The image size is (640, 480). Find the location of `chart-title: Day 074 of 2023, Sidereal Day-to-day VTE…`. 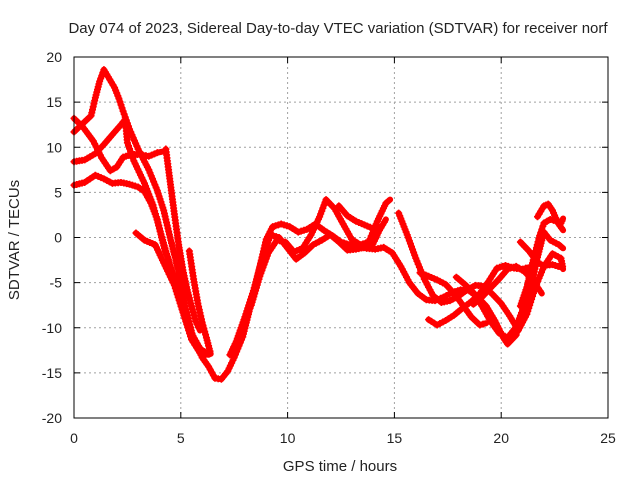

chart-title: Day 074 of 2023, Sidereal Day-to-day VTE… is located at coordinates (338, 28).